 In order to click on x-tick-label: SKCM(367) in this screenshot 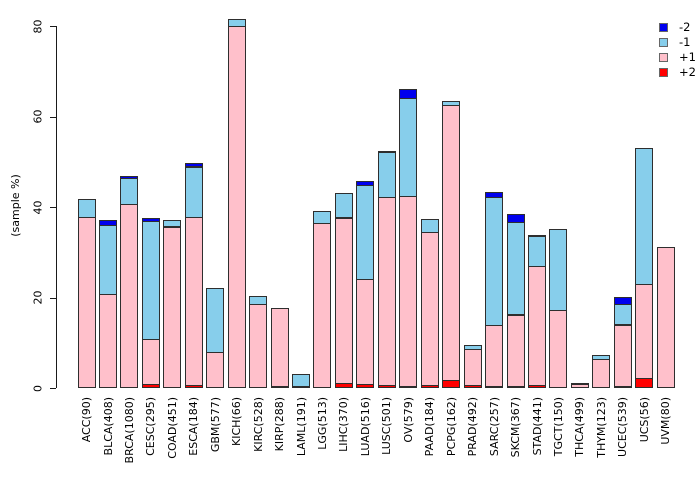, I will do `click(515, 427)`.